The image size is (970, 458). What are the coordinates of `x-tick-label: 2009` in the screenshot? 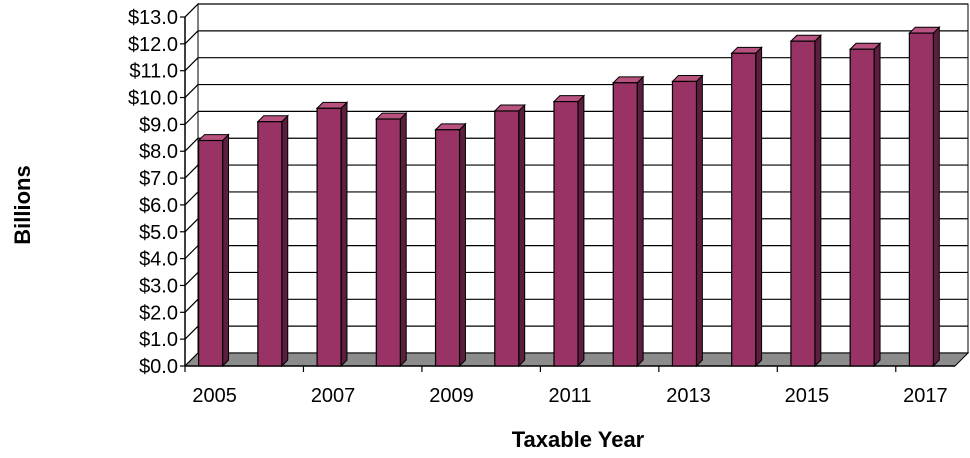 It's located at (451, 396).